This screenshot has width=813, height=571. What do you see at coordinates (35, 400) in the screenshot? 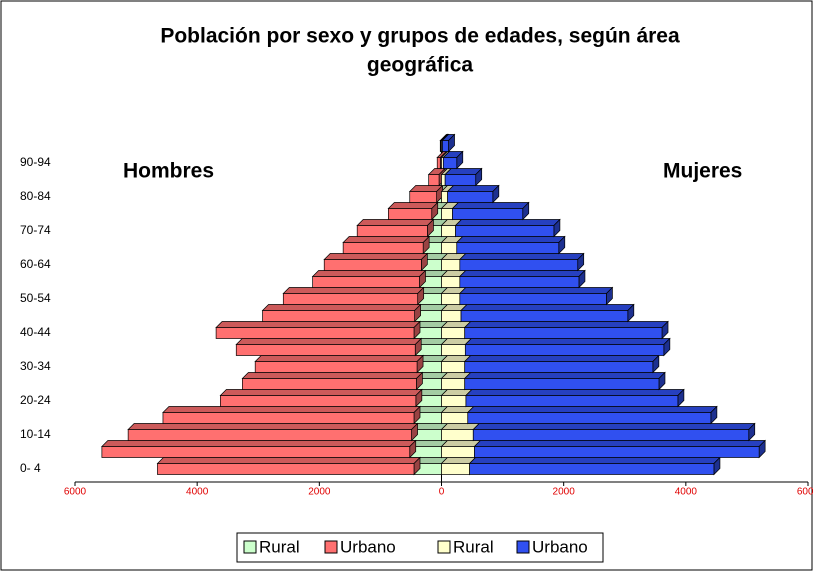
I see `y-tick-label: 20-24` at bounding box center [35, 400].